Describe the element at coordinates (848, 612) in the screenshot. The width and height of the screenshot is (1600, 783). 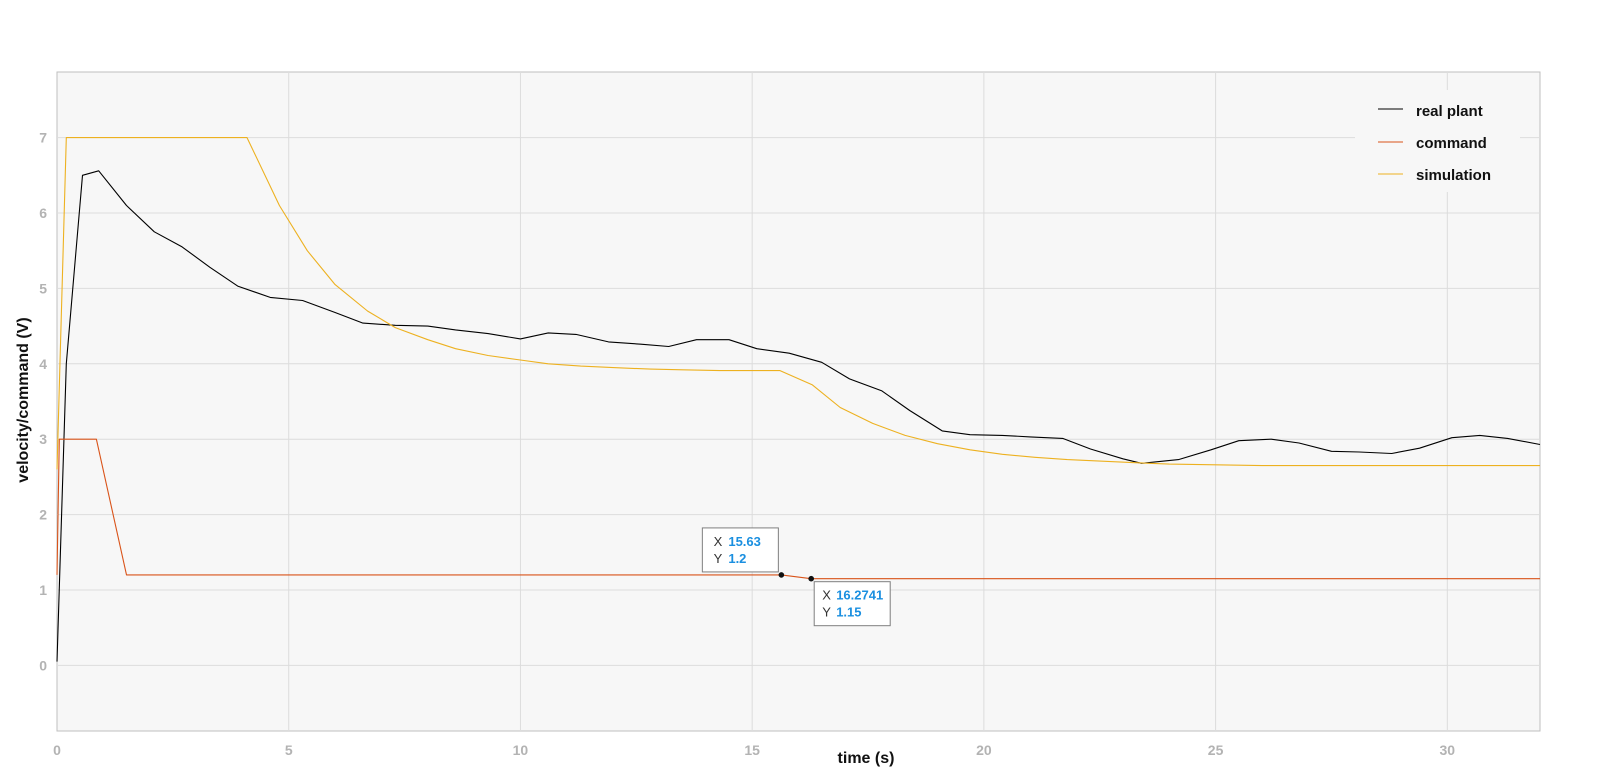
I see `datatip-y-value: 1.15` at that location.